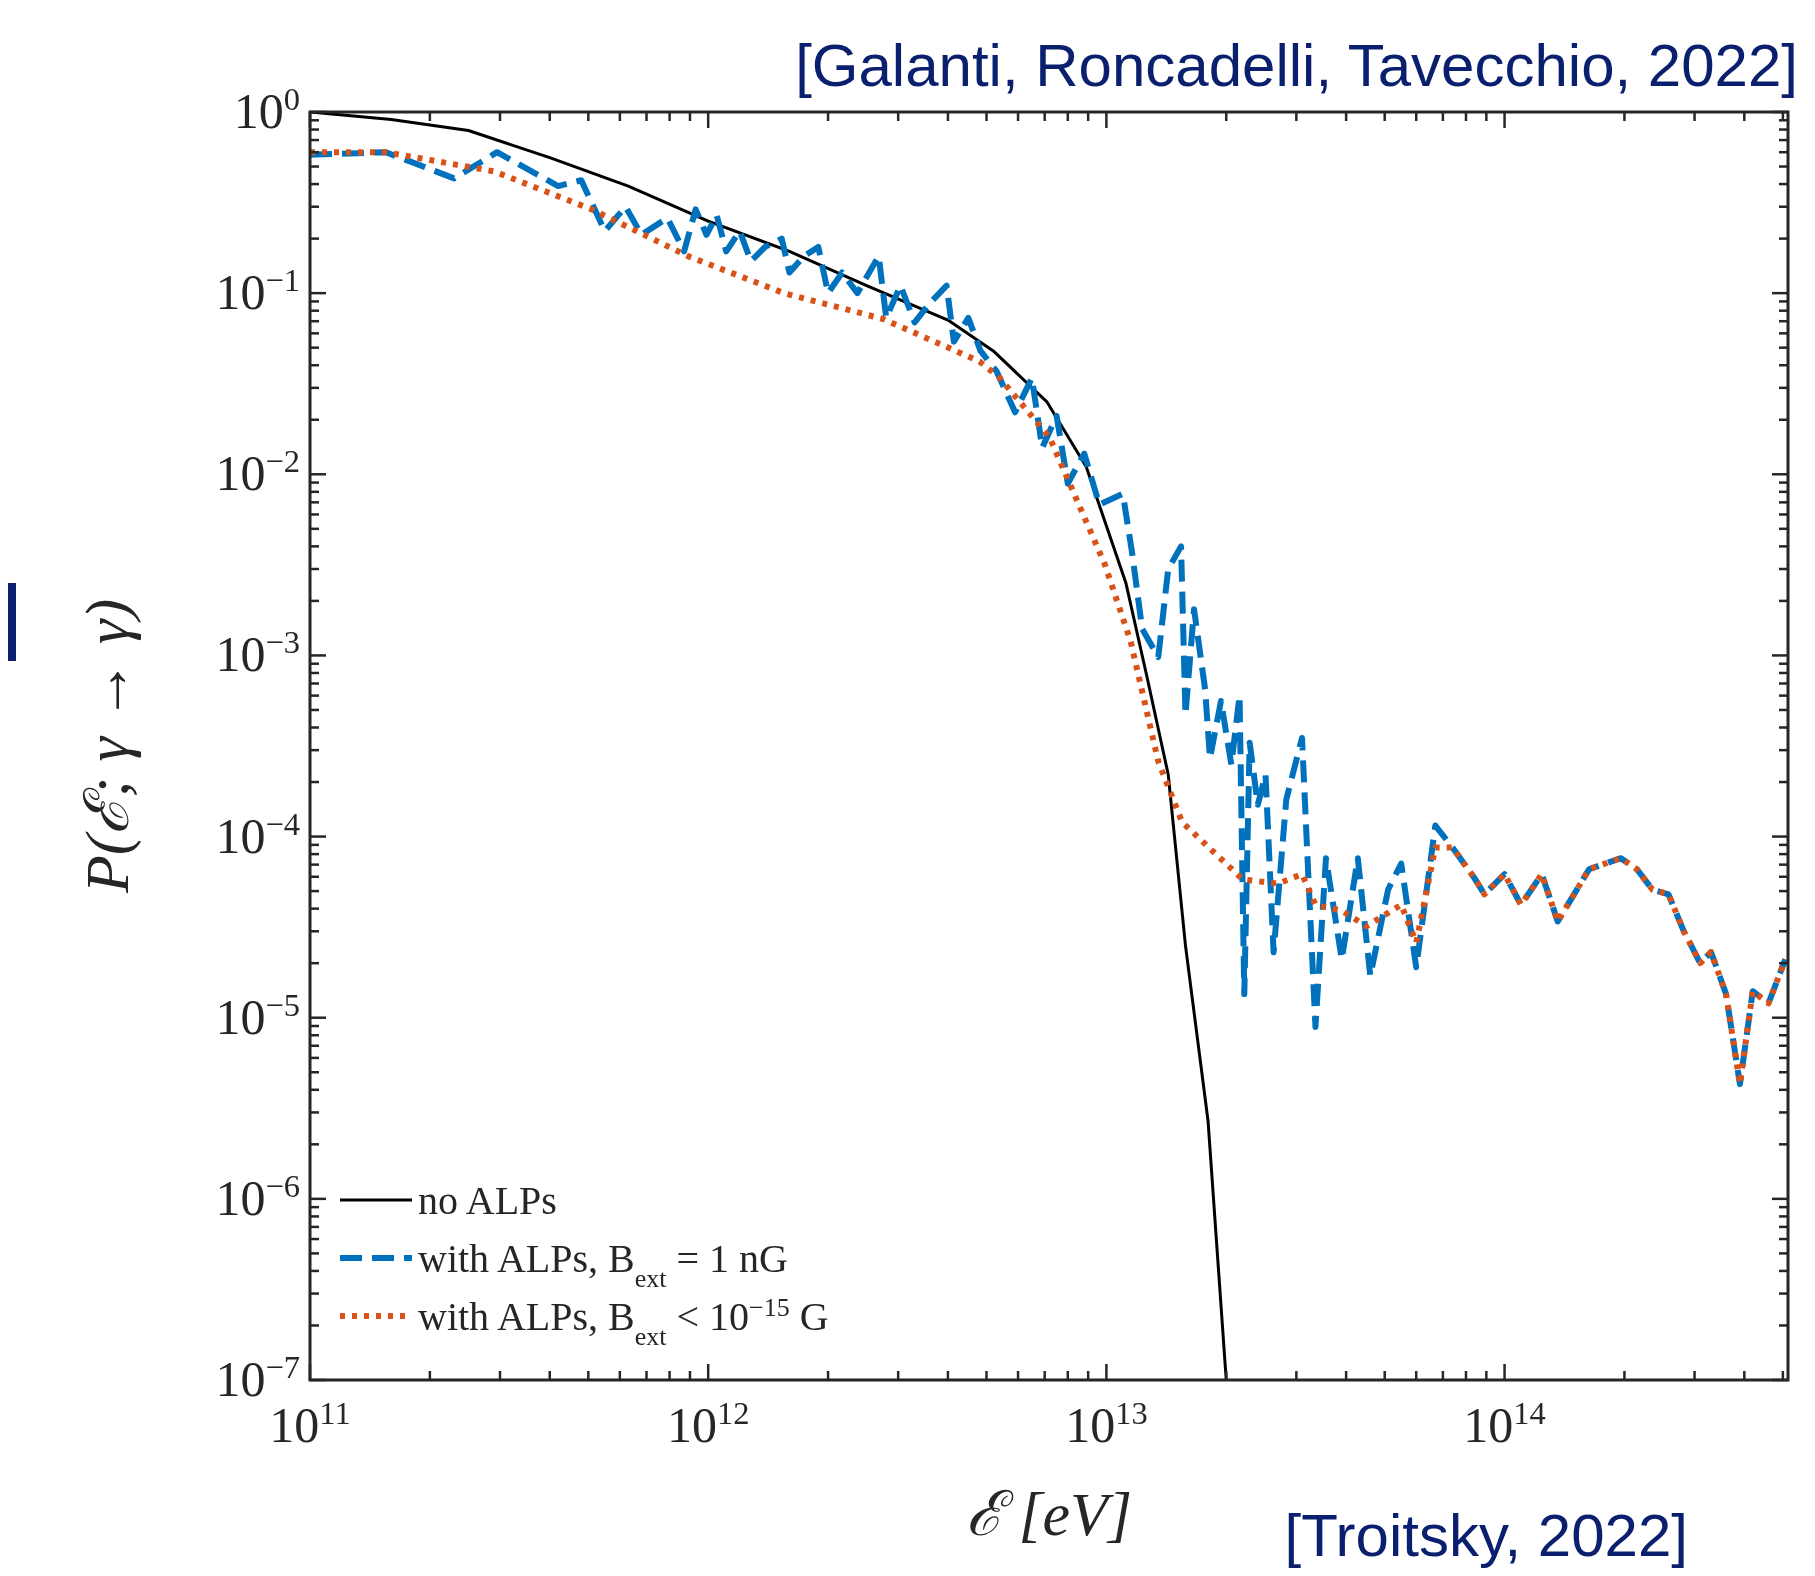 Image resolution: width=1815 pixels, height=1576 pixels. What do you see at coordinates (257, 1196) in the screenshot?
I see `y-tick-label: 10$^{−6}$` at bounding box center [257, 1196].